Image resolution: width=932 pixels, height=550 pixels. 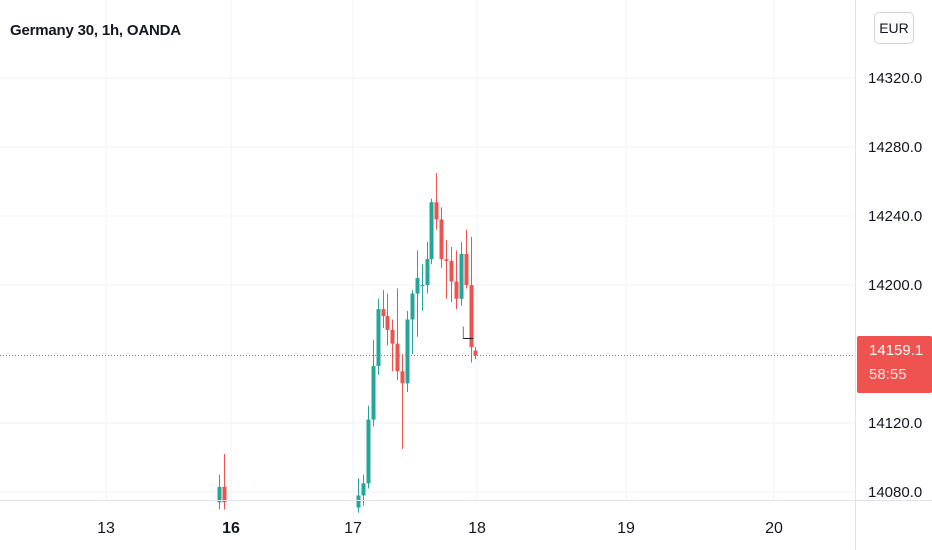 What do you see at coordinates (894, 28) in the screenshot?
I see `currency-button: EUR` at bounding box center [894, 28].